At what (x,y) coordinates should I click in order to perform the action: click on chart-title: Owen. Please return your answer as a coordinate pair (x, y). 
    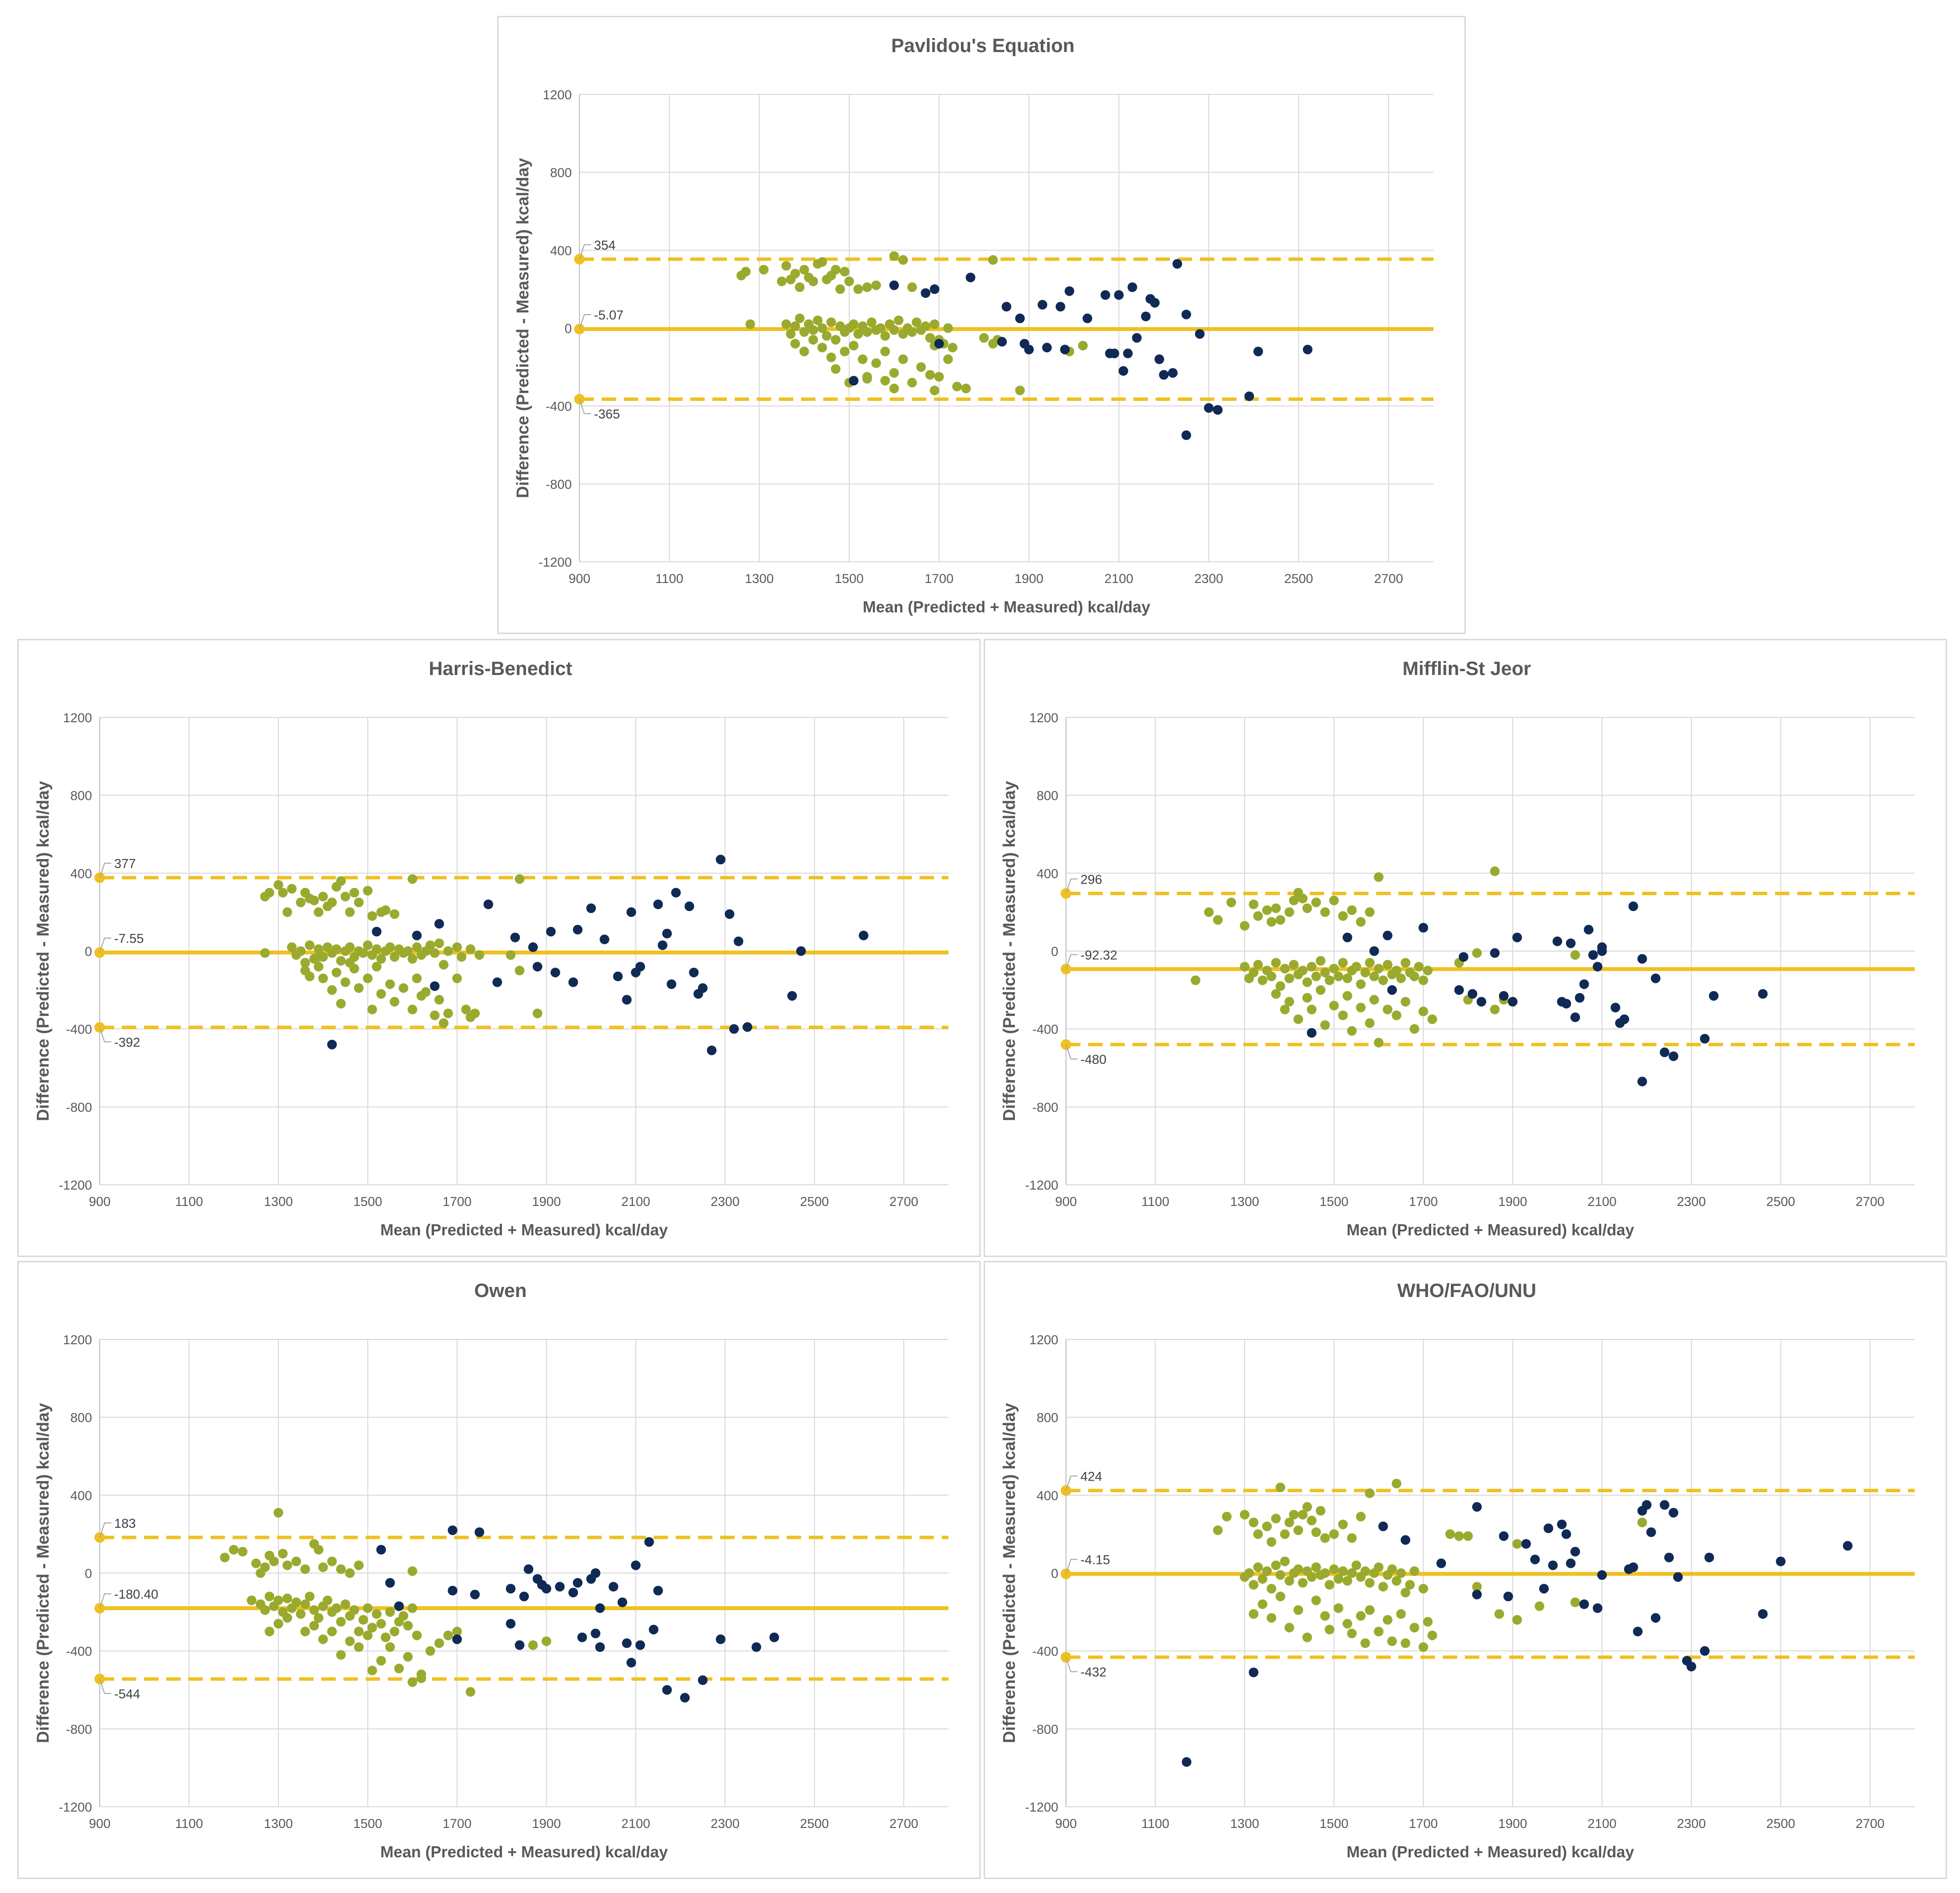
    Looking at the image, I should click on (500, 1290).